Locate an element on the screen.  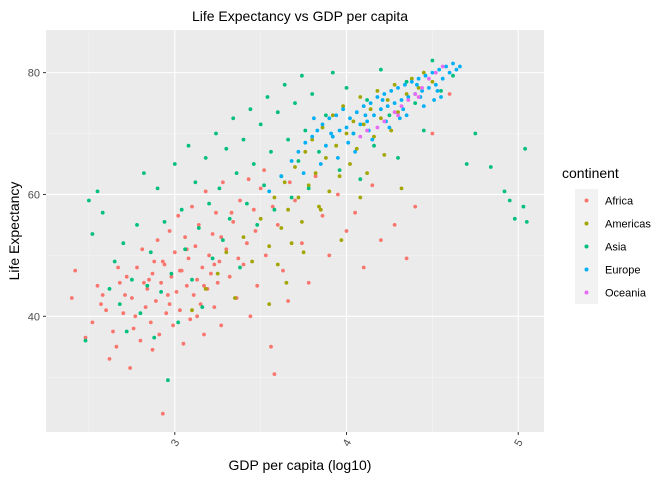
legend-marker-oceania is located at coordinates (586, 292).